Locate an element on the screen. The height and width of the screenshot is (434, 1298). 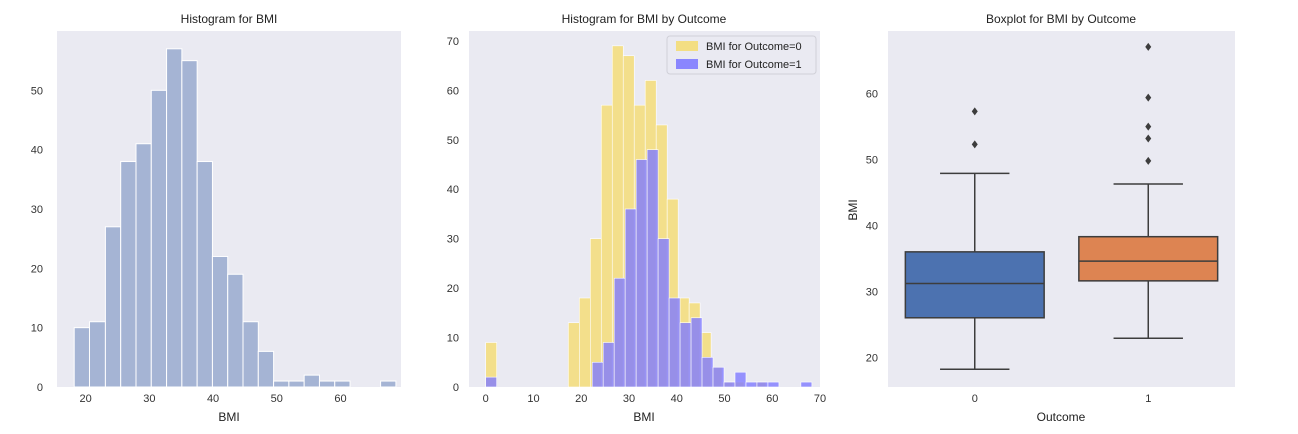
histogram-y-ticks: 0 10 20 30 40 50 is located at coordinates (37, 239).